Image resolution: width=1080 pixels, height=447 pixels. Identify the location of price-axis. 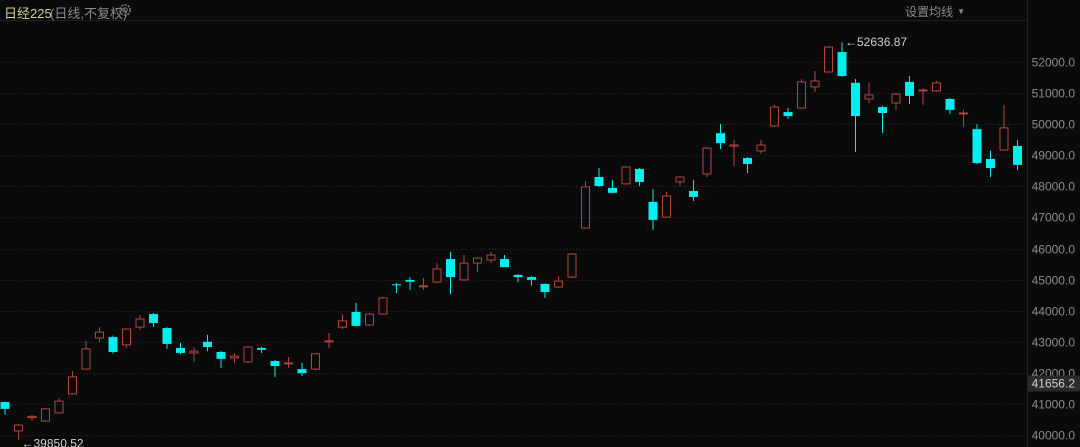
(1053, 223).